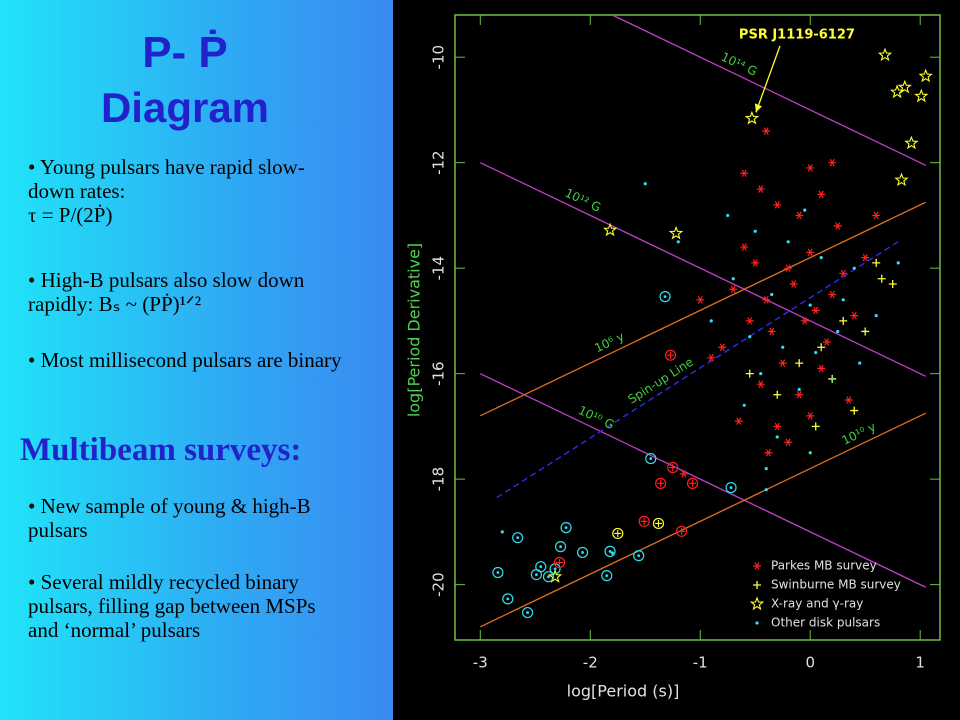 The image size is (960, 720). What do you see at coordinates (185, 360) in the screenshot?
I see `bullet: • Most millisecond pulsars are binary` at bounding box center [185, 360].